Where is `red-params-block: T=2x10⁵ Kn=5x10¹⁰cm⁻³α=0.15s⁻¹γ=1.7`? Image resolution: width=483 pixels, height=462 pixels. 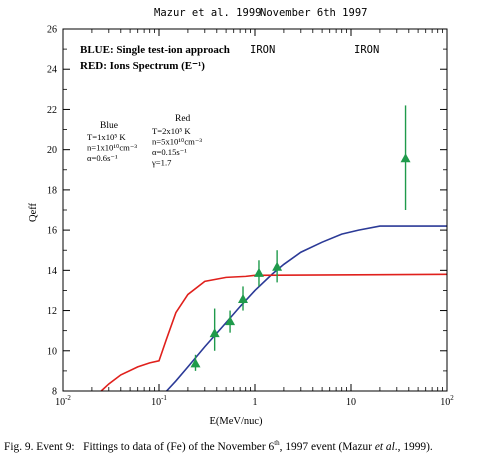
red-params-block: T=2x10⁵ Kn=5x10¹⁰cm⁻³α=0.15s⁻¹γ=1.7 is located at coordinates (176, 147).